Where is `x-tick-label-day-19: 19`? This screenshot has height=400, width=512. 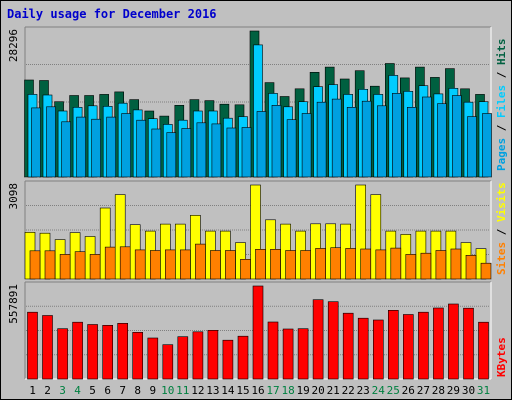 x-tick-label-day-19: 19 is located at coordinates (302, 390).